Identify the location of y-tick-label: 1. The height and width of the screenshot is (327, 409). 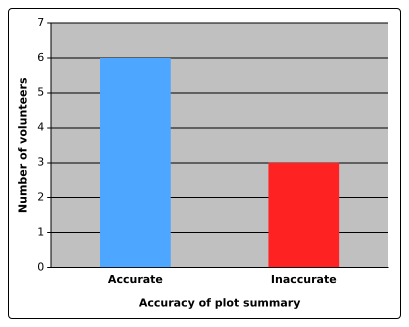
(40, 232).